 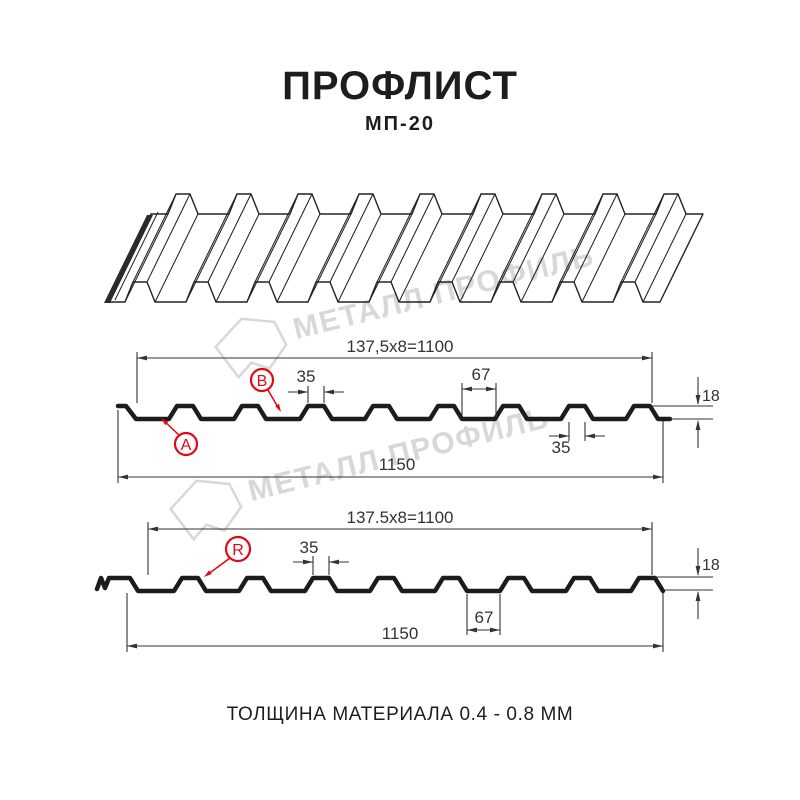 What do you see at coordinates (561, 447) in the screenshot?
I see `dim-rib-bottom-face: 35` at bounding box center [561, 447].